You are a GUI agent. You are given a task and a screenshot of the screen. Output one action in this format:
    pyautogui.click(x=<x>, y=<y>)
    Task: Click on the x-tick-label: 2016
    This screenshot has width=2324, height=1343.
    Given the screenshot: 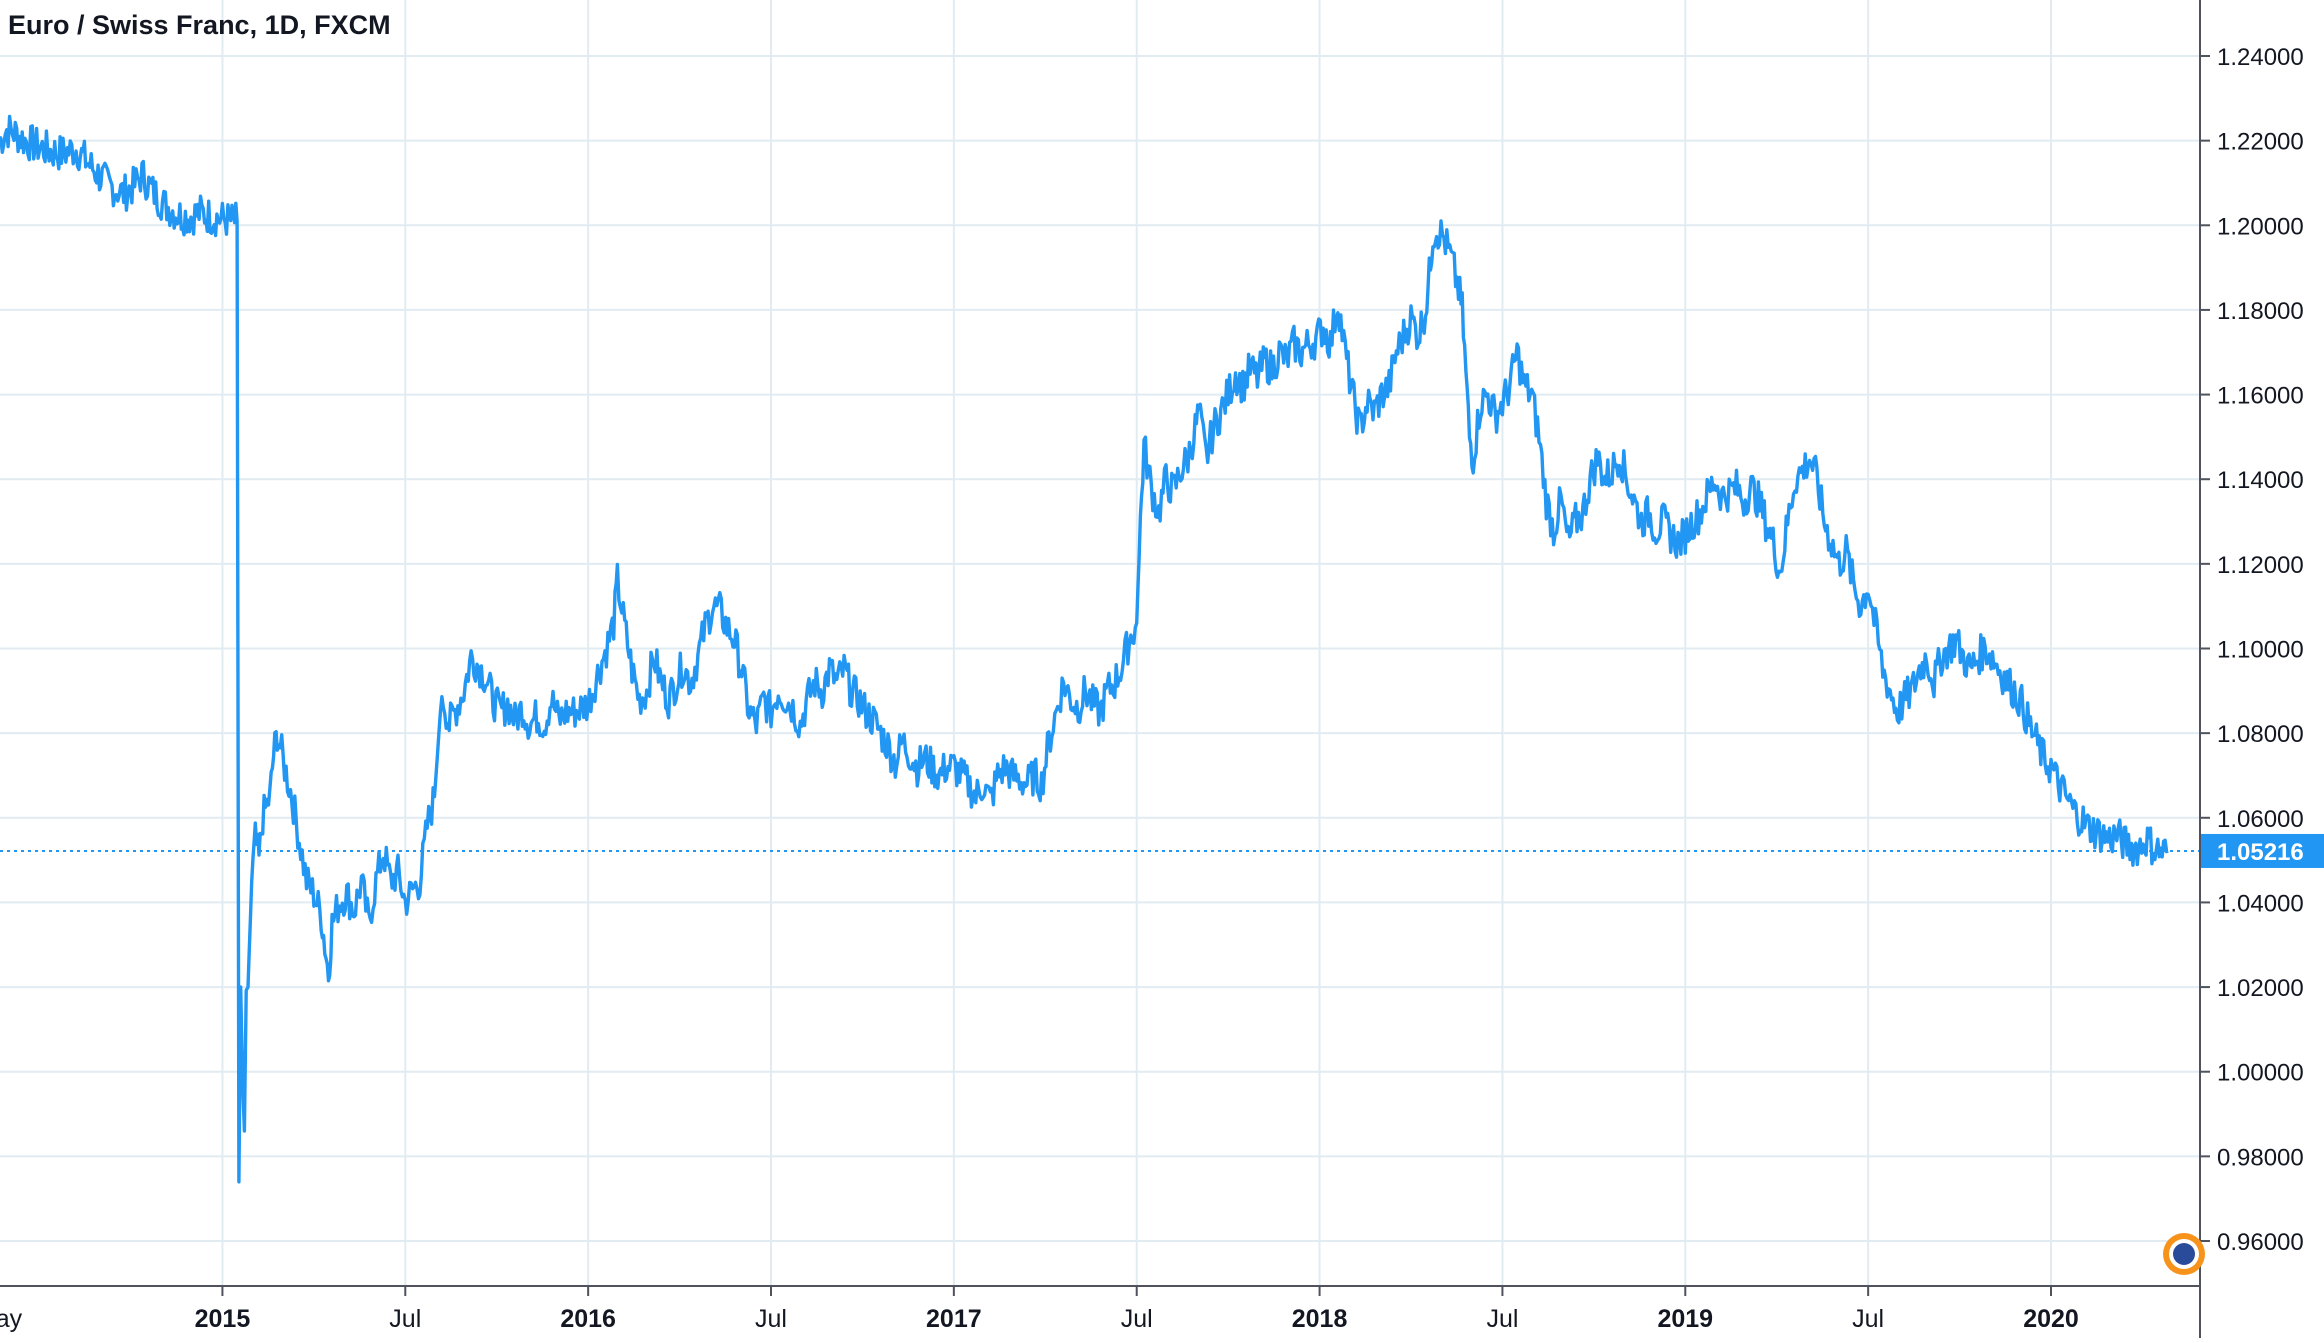 What is the action you would take?
    pyautogui.click(x=588, y=1319)
    